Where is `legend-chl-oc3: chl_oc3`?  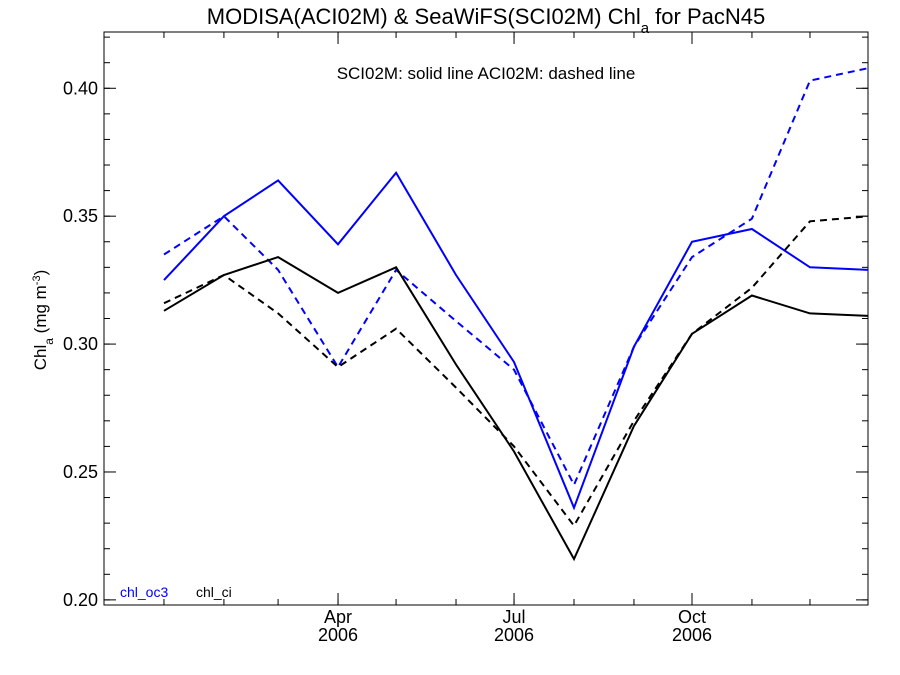 legend-chl-oc3: chl_oc3 is located at coordinates (144, 592).